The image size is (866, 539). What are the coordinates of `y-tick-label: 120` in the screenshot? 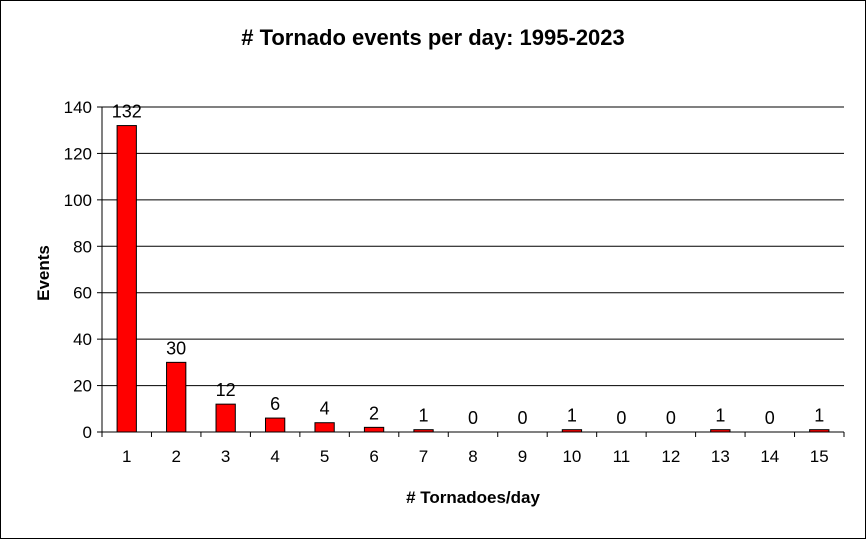 It's located at (78, 153).